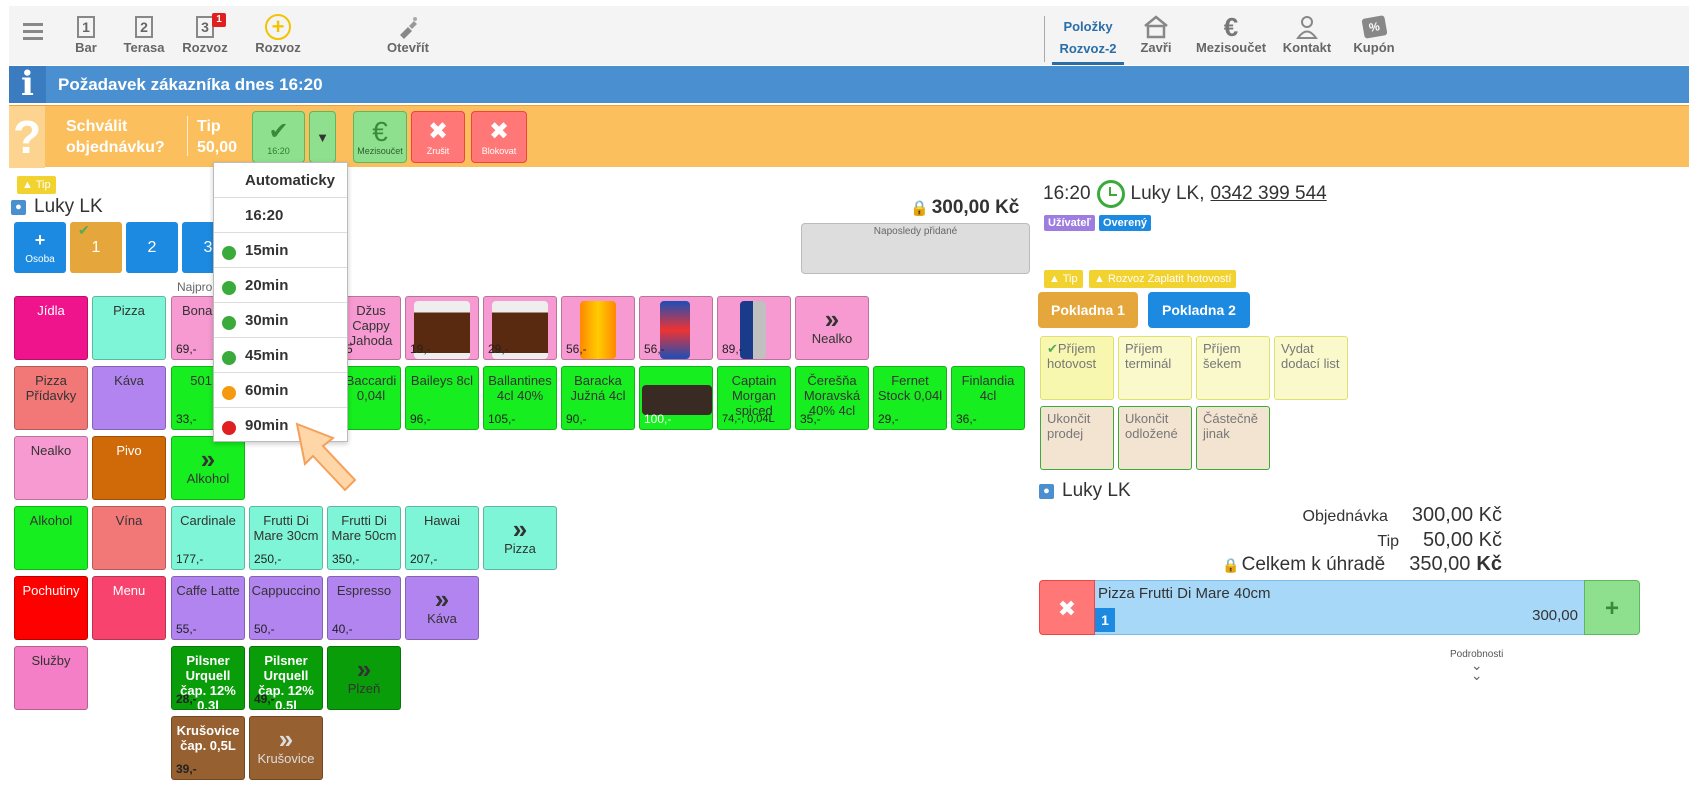 The height and width of the screenshot is (795, 1698). Describe the element at coordinates (342, 629) in the screenshot. I see `product-price: 40,-` at that location.